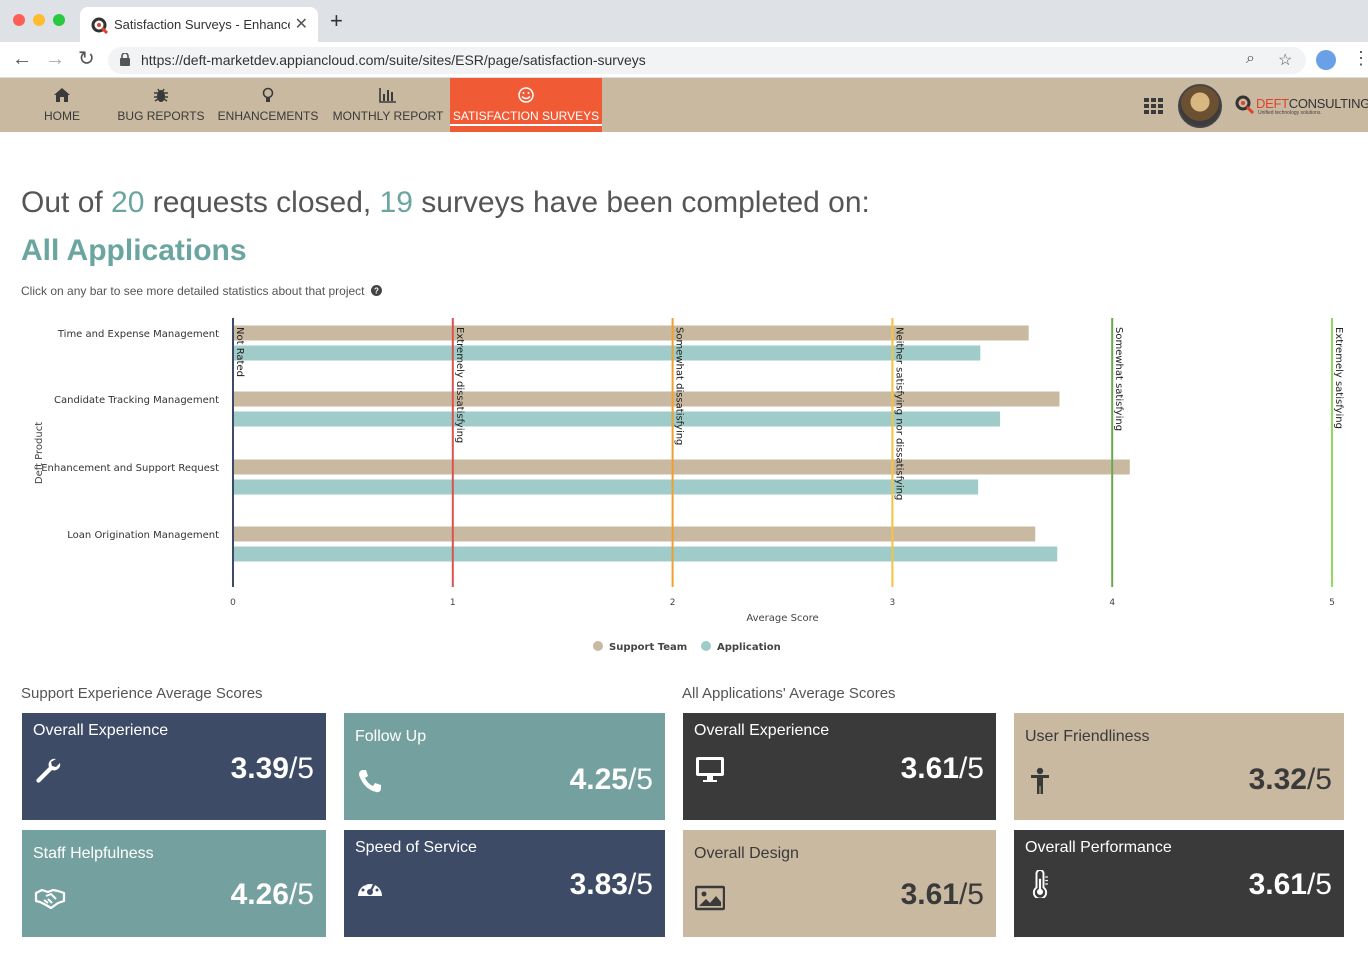  What do you see at coordinates (138, 334) in the screenshot?
I see `category-label: Time and Expense Management` at bounding box center [138, 334].